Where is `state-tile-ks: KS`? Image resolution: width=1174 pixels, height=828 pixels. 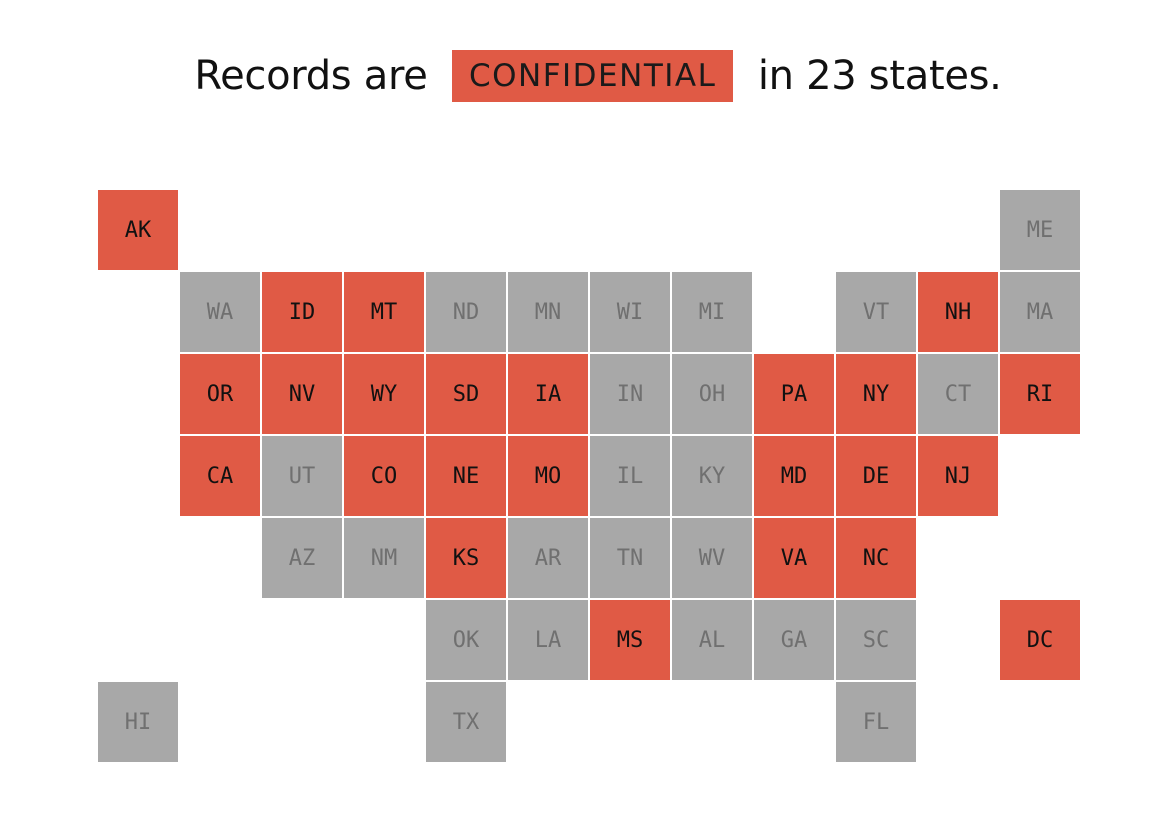
state-tile-ks: KS is located at coordinates (466, 558).